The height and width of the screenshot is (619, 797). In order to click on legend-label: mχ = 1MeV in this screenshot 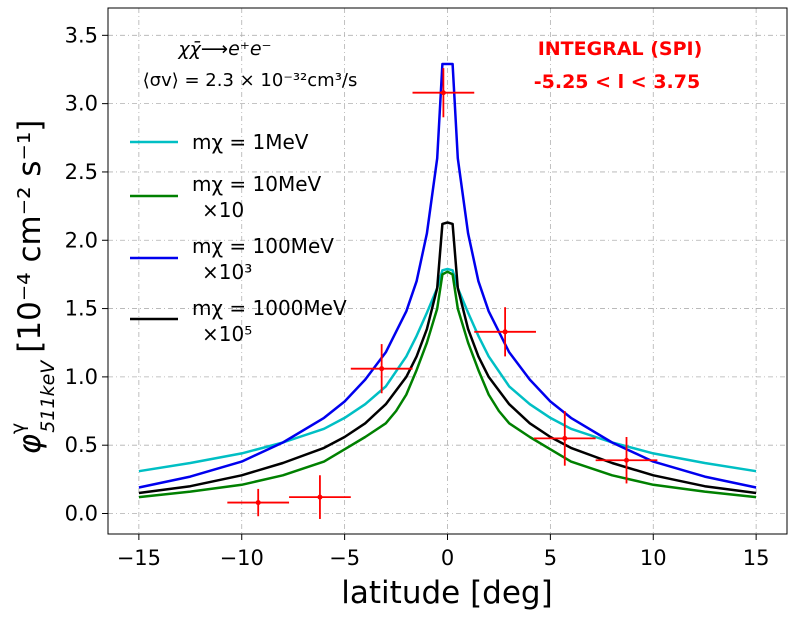, I will do `click(250, 142)`.